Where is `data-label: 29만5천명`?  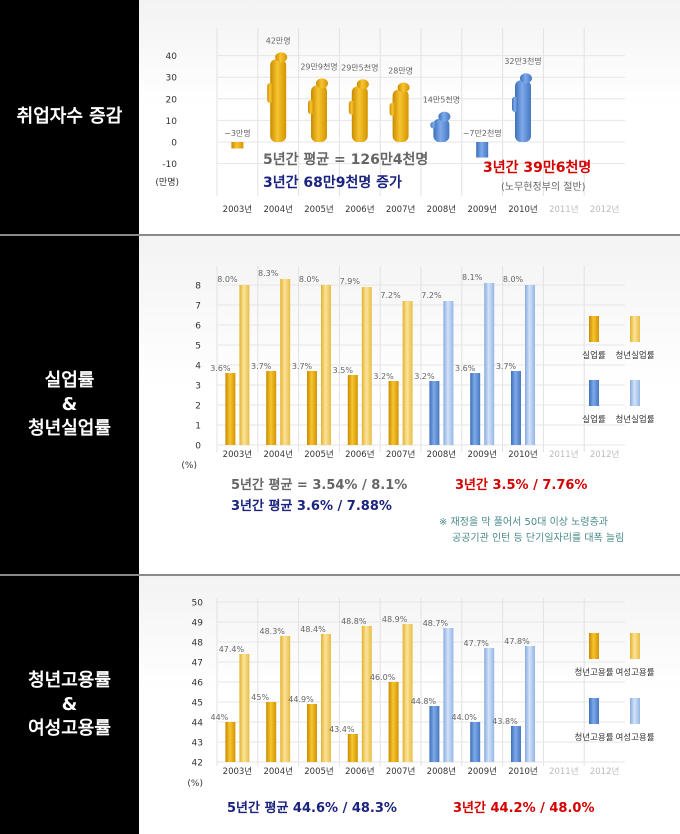
data-label: 29만5천명 is located at coordinates (359, 67).